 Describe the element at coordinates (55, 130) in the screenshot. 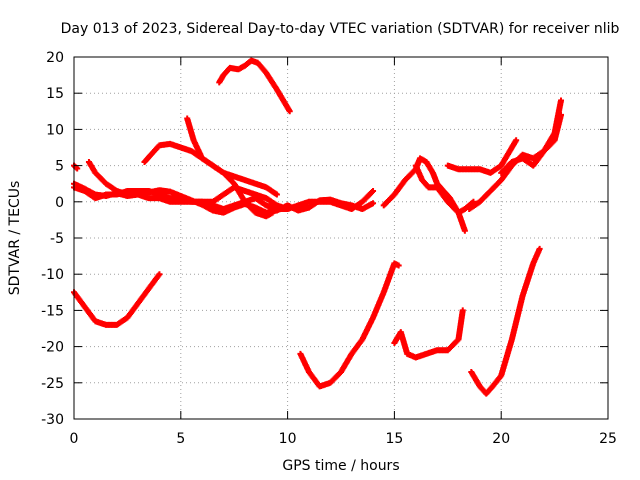

I see `y-tick-label: 10` at that location.